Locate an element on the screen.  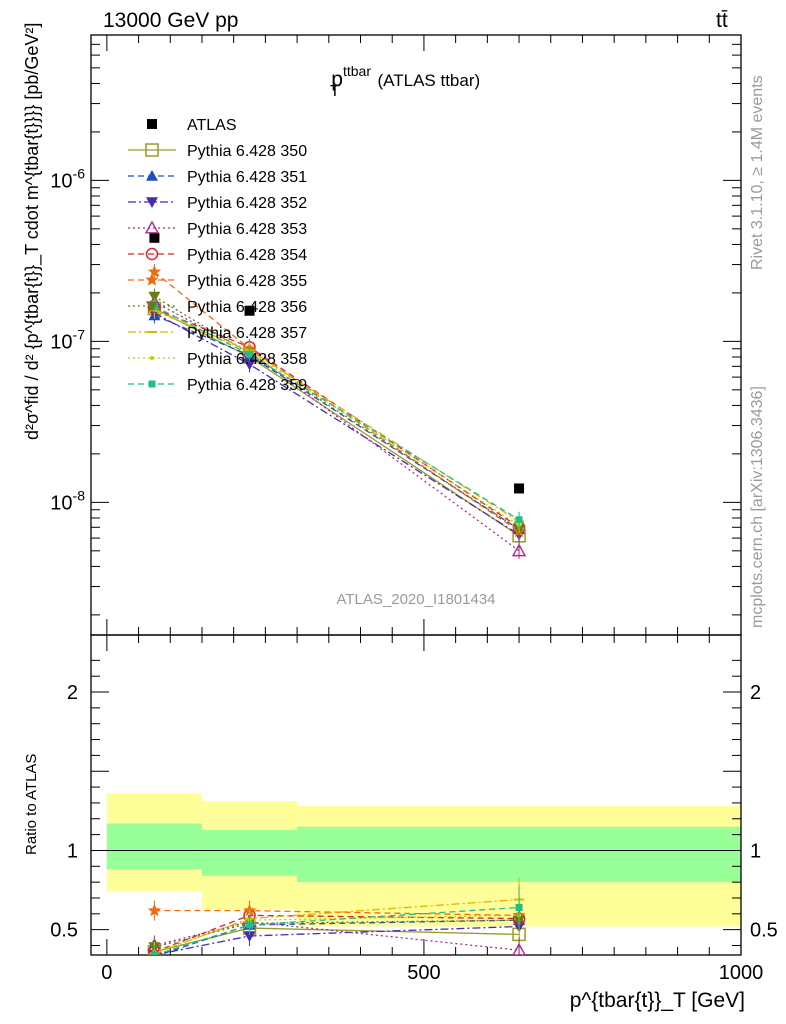
y-tick-label: 10⁻⁷ is located at coordinates (67, 339).